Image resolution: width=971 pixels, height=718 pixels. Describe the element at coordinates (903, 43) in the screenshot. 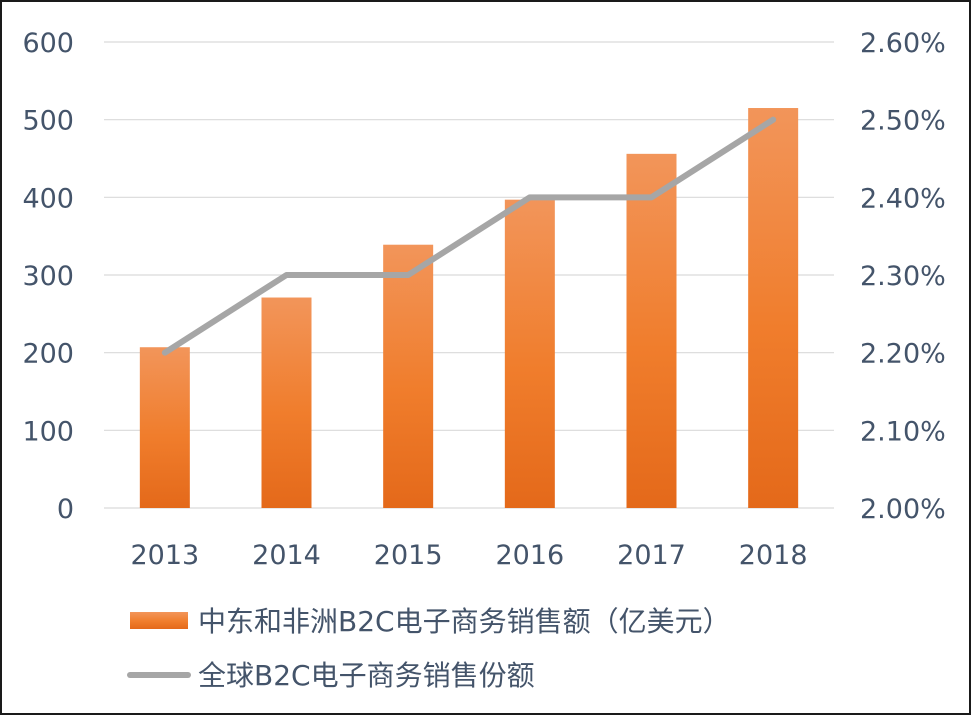

I see `right-tick-label: 2.60%` at that location.